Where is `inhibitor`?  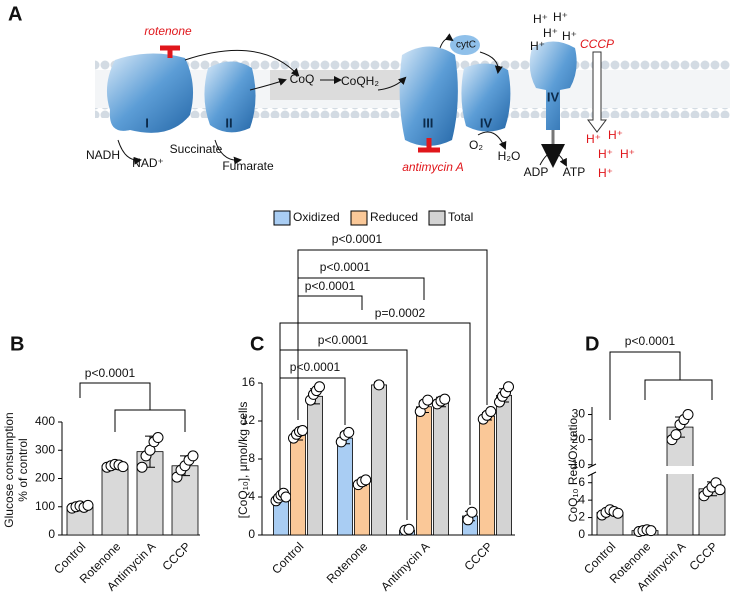
inhibitor is located at coordinates (170, 51).